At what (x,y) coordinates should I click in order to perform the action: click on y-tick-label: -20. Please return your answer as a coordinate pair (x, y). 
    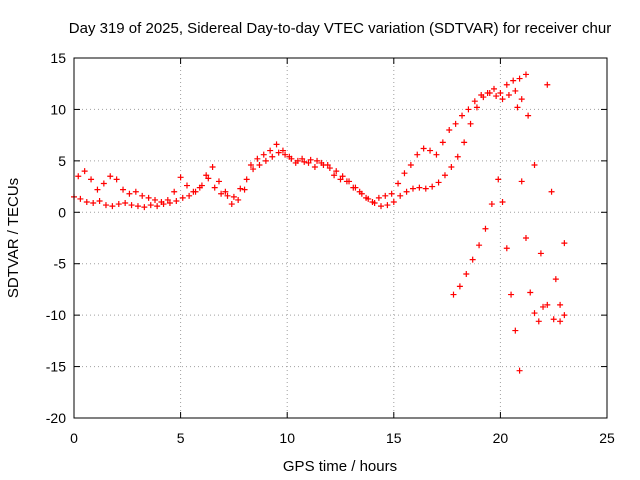
    Looking at the image, I should click on (56, 418).